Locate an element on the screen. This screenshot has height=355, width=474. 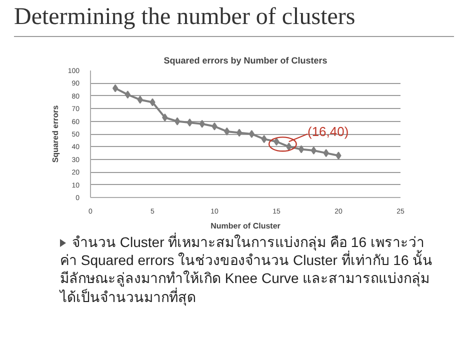
y-axis-title: Squared errors is located at coordinates (55, 133).